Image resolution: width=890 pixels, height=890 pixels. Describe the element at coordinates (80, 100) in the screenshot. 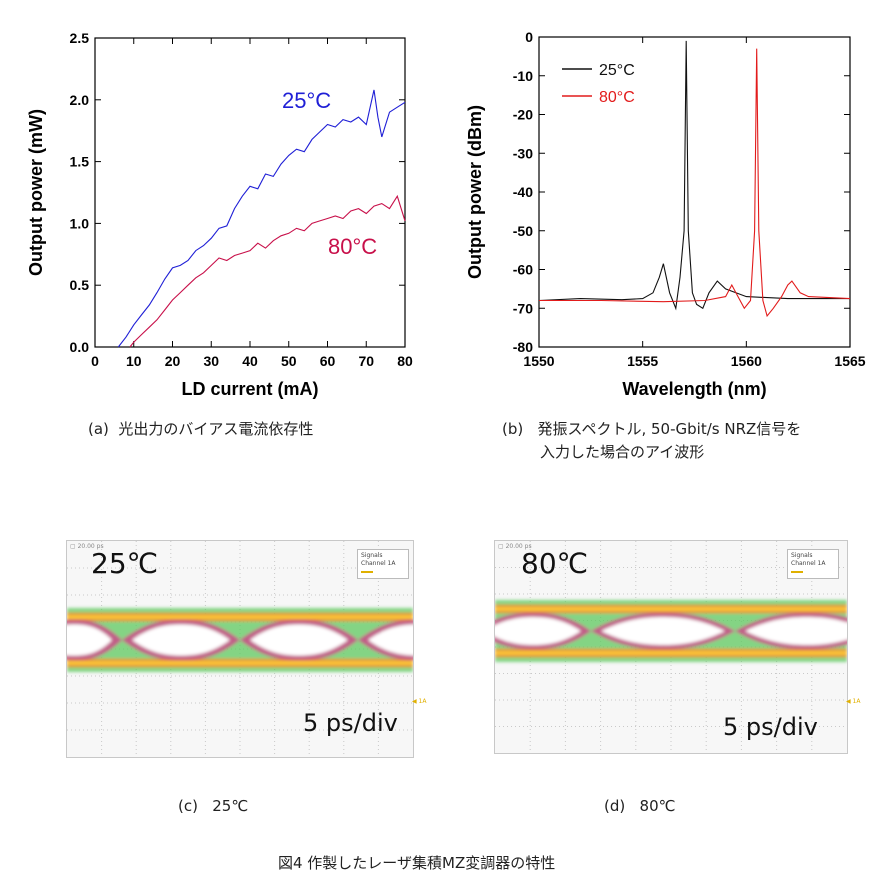

I see `y-tick-label: 2.0` at that location.